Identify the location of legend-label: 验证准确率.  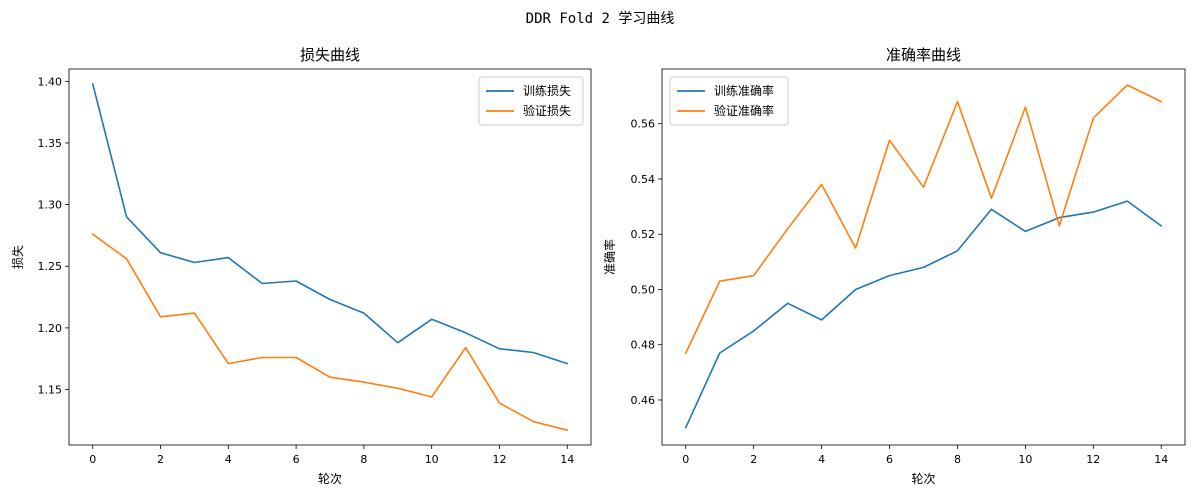
(744, 110).